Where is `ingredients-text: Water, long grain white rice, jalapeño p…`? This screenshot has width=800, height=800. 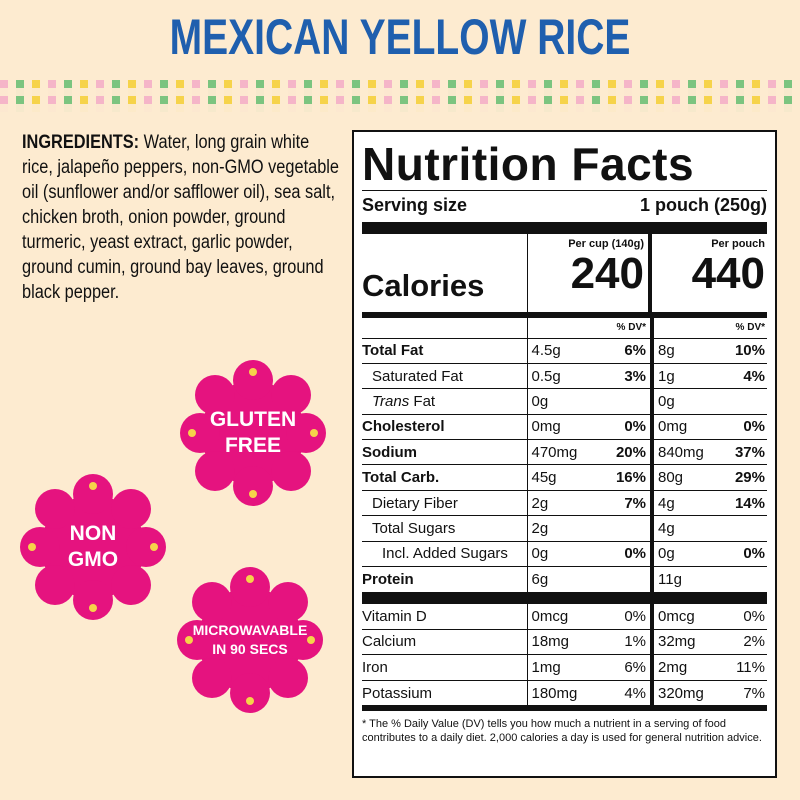 ingredients-text: Water, long grain white rice, jalapeño p… is located at coordinates (181, 217).